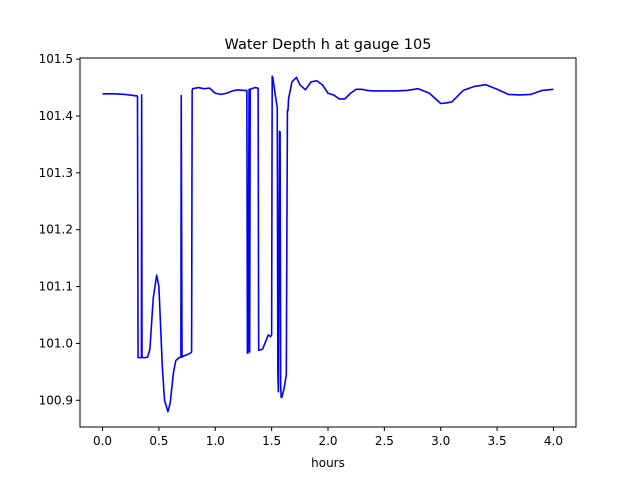  I want to click on x-axis-label: hours, so click(328, 463).